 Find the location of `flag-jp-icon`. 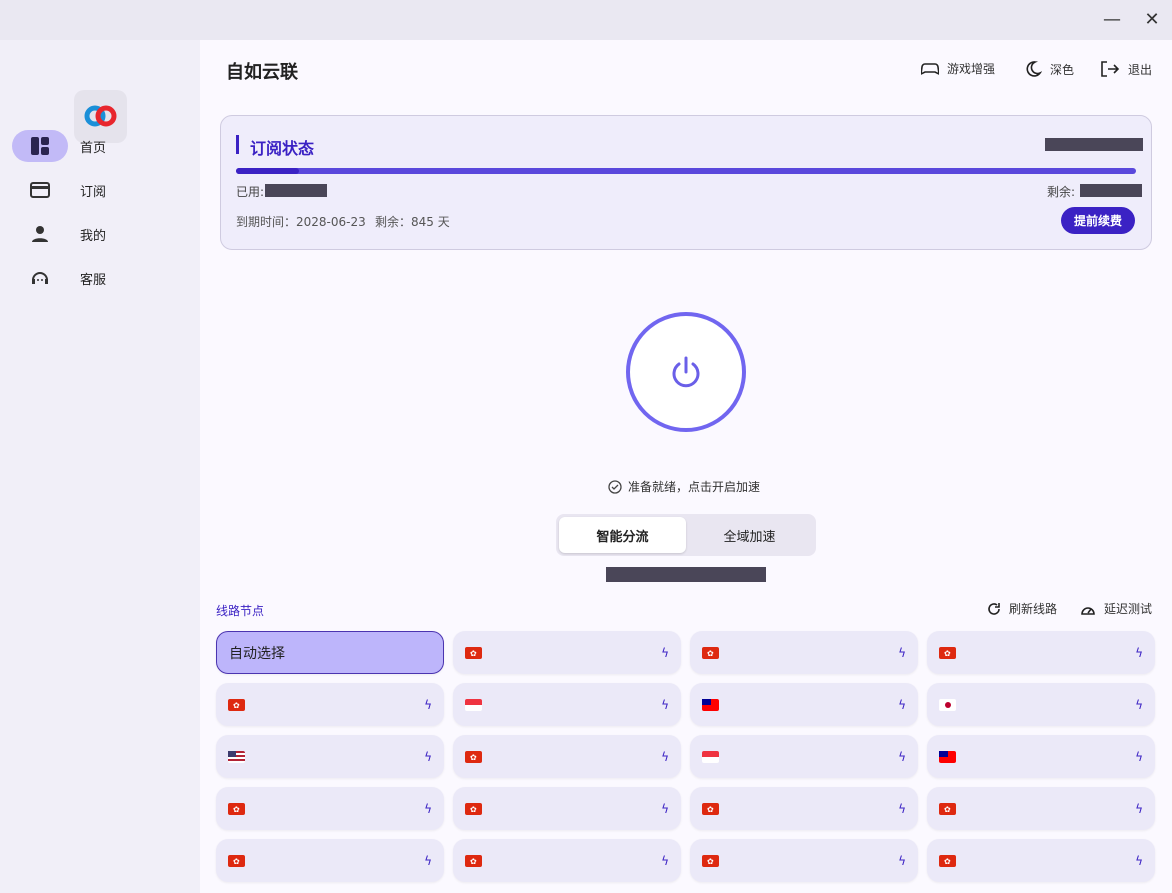

flag-jp-icon is located at coordinates (947, 704).